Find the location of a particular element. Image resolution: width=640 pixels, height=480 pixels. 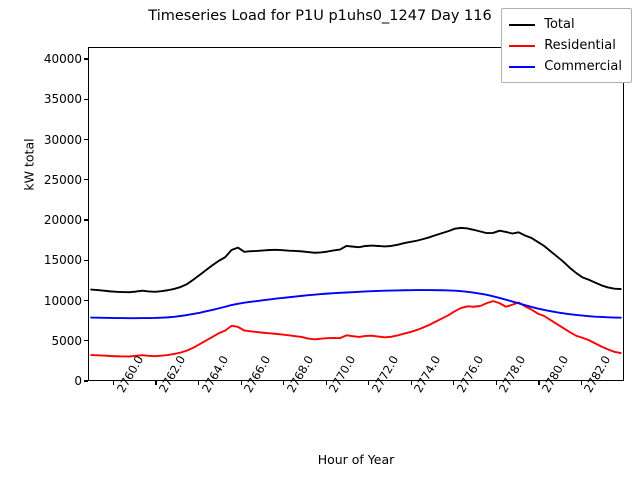

chart-legend: Total Residential Commercial is located at coordinates (566, 45).